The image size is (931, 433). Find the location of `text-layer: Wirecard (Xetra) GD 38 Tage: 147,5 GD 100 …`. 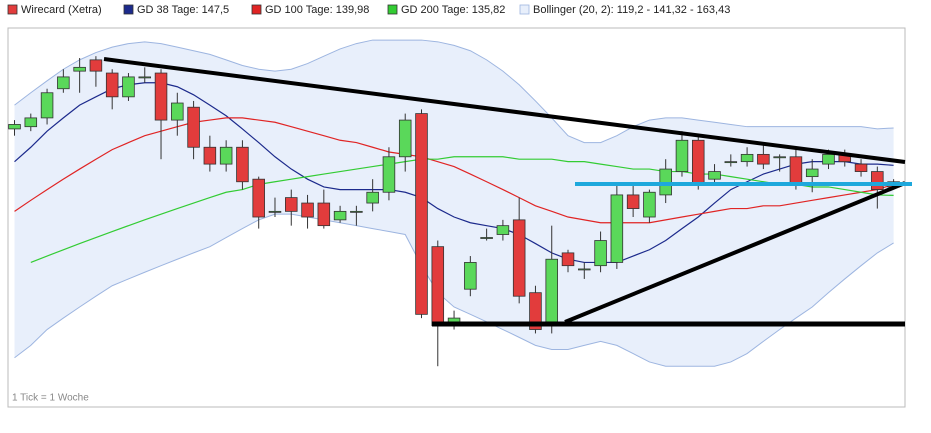

text-layer: Wirecard (Xetra) GD 38 Tage: 147,5 GD 100 … is located at coordinates (368, 10).